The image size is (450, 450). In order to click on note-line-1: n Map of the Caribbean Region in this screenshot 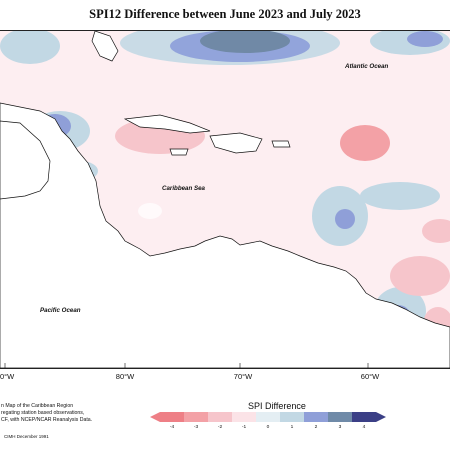, I will do `click(37, 406)`.